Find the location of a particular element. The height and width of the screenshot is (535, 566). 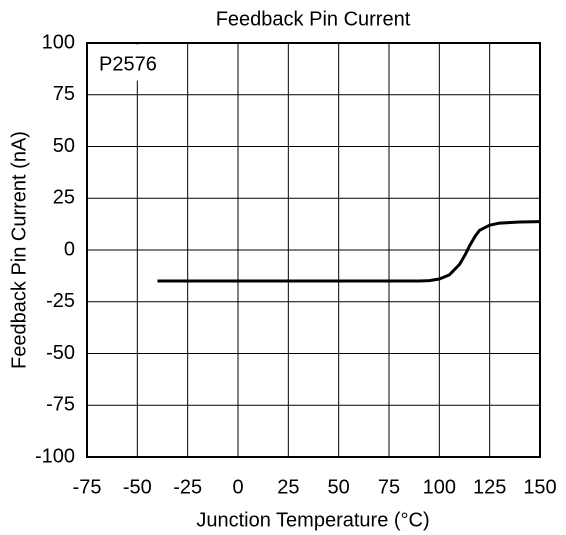

x-tick-label: 75 is located at coordinates (389, 487).